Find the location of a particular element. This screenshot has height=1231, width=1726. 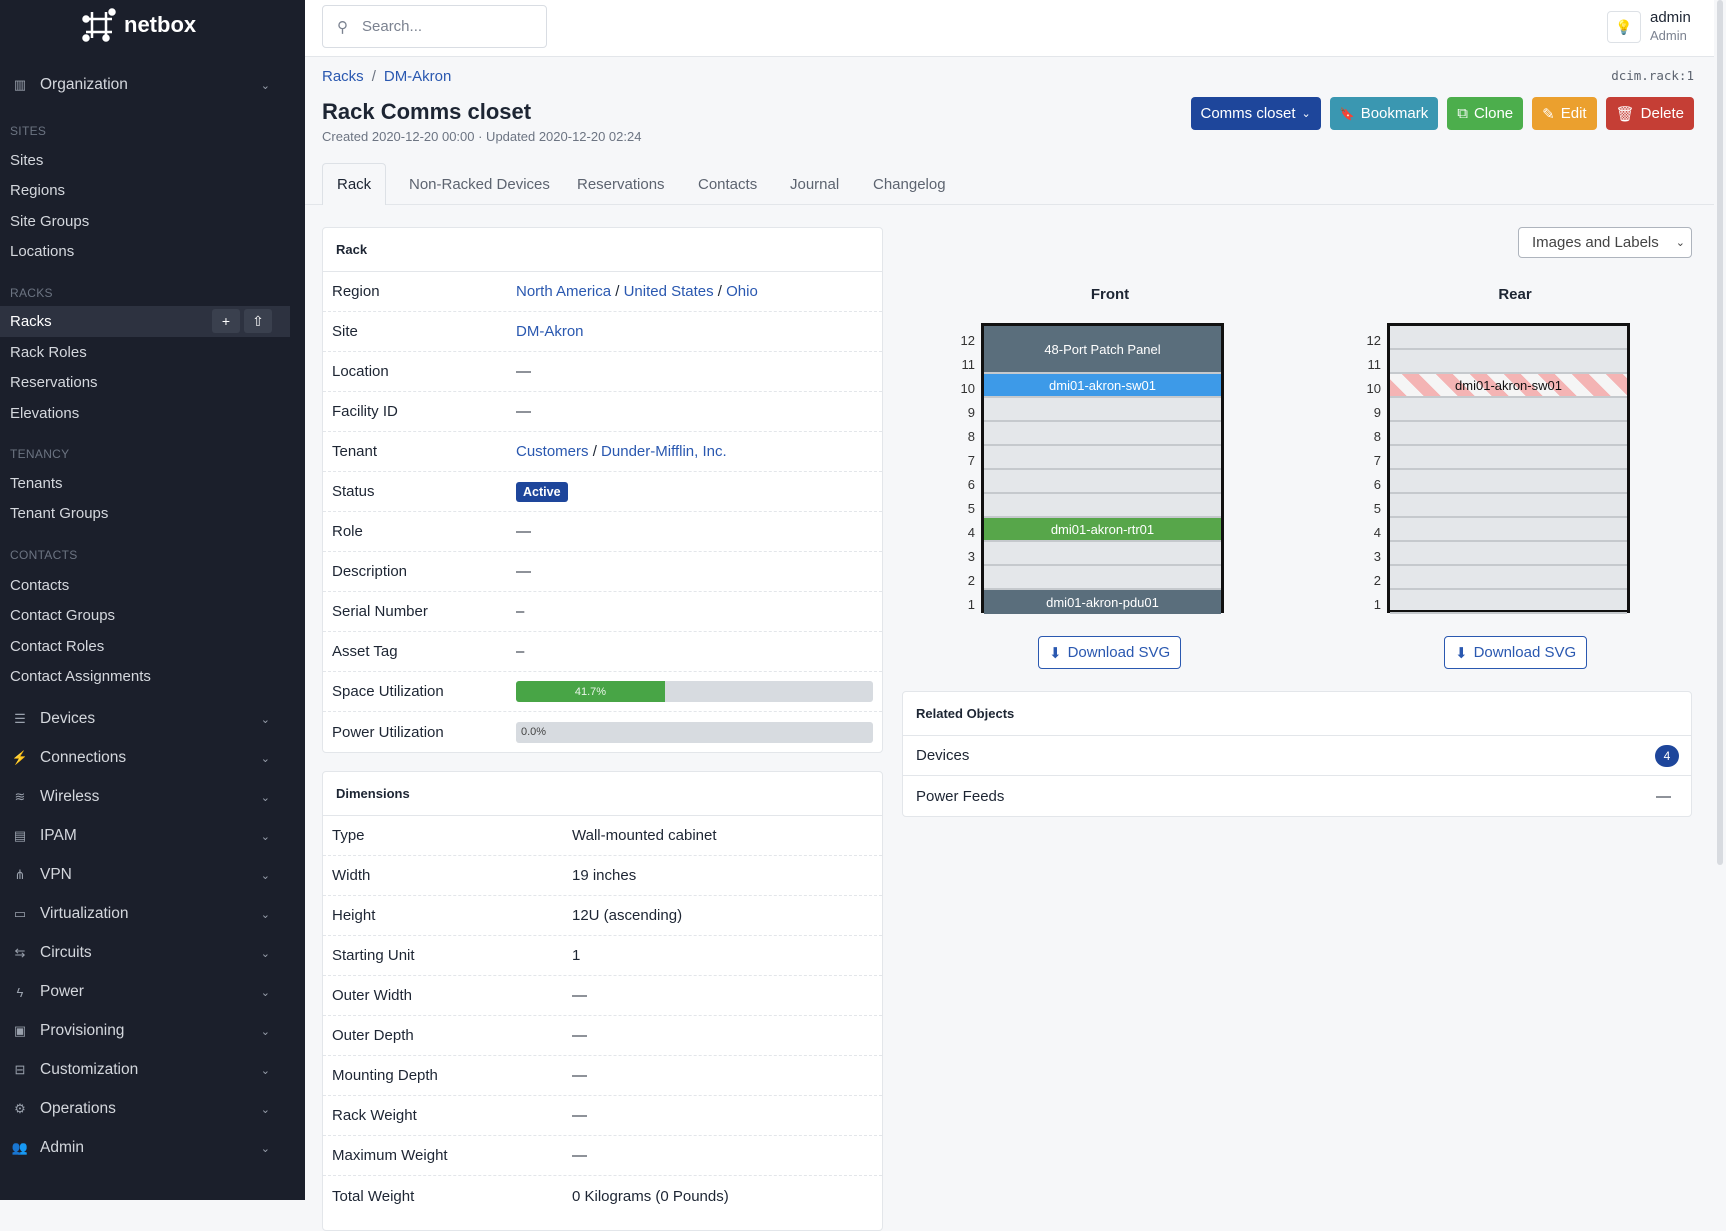

clone-button: ⧉ Clone is located at coordinates (1485, 113).